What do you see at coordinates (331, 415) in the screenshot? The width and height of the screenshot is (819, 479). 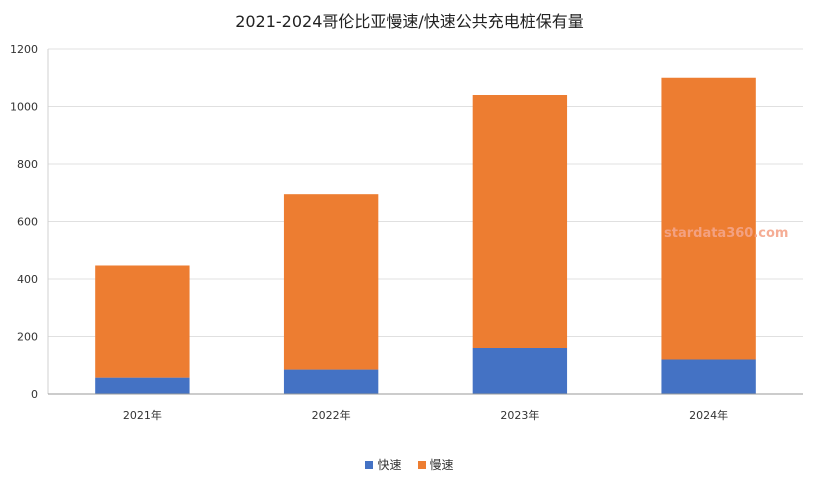 I see `x-tick-label: 2022年` at bounding box center [331, 415].